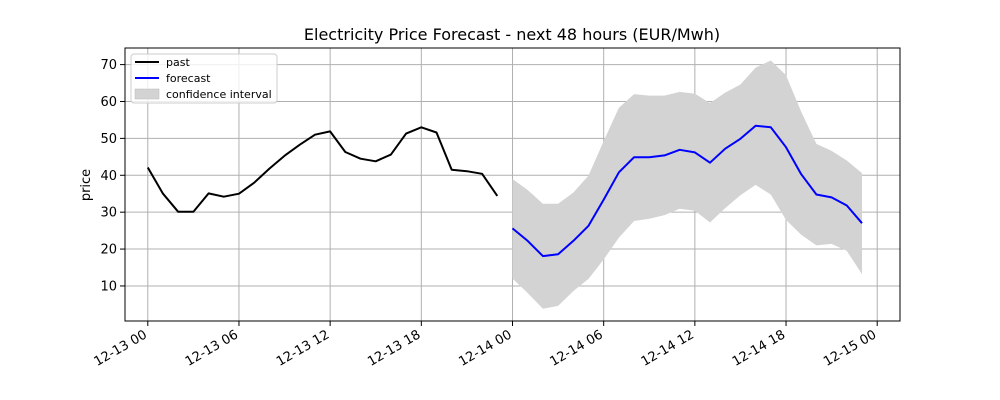 This screenshot has height=400, width=1000. I want to click on x-tick-label: 12-14 12, so click(668, 348).